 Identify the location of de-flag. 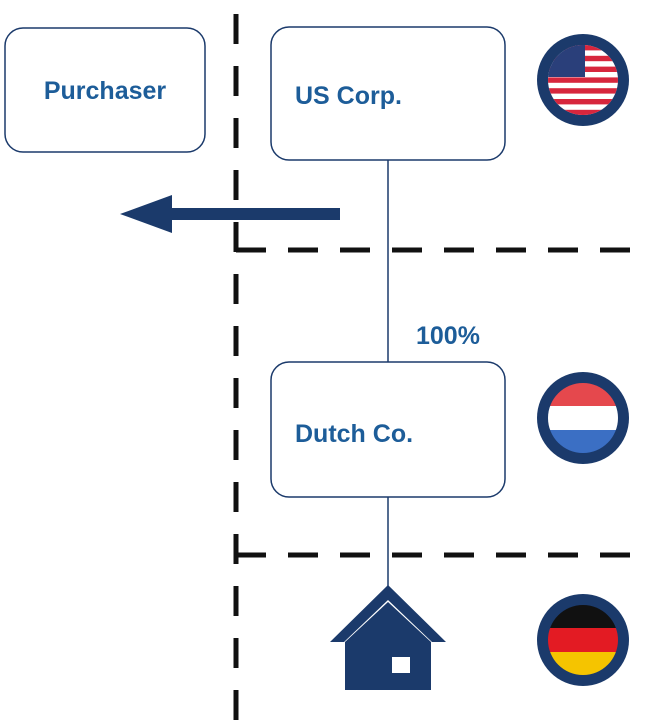
(583, 640).